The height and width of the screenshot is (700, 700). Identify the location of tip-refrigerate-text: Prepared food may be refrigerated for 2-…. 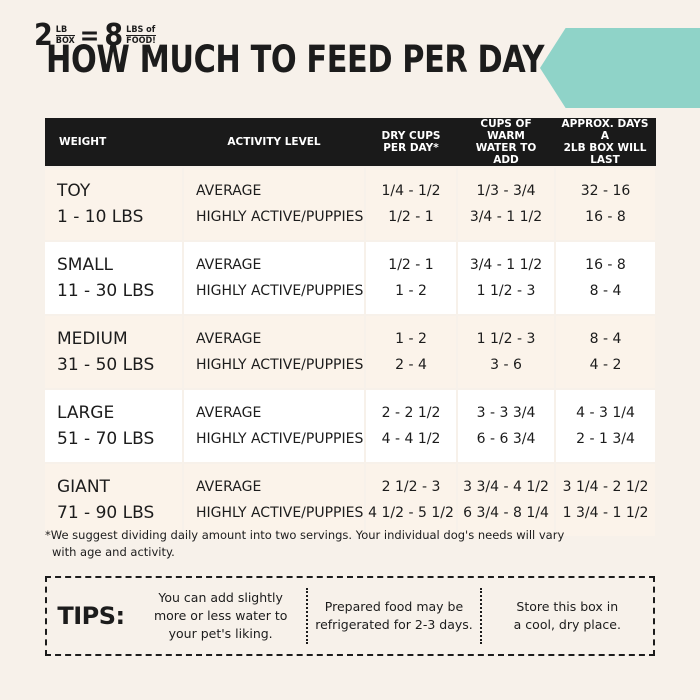
(394, 615).